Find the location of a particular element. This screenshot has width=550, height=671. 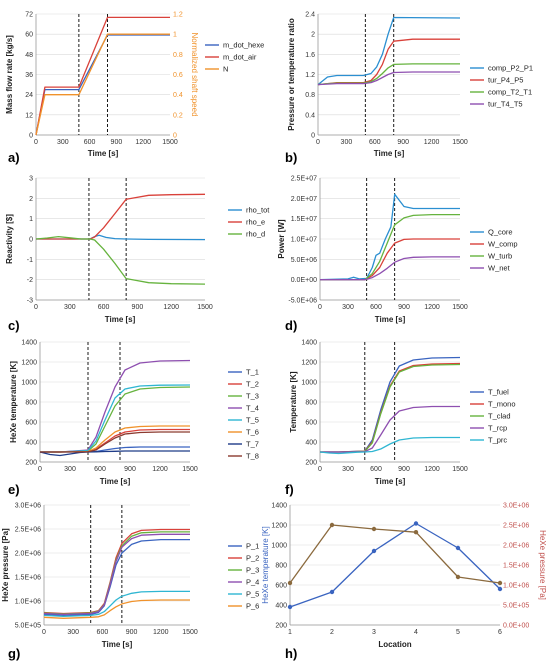

series-line-T_prc is located at coordinates (389, 445).